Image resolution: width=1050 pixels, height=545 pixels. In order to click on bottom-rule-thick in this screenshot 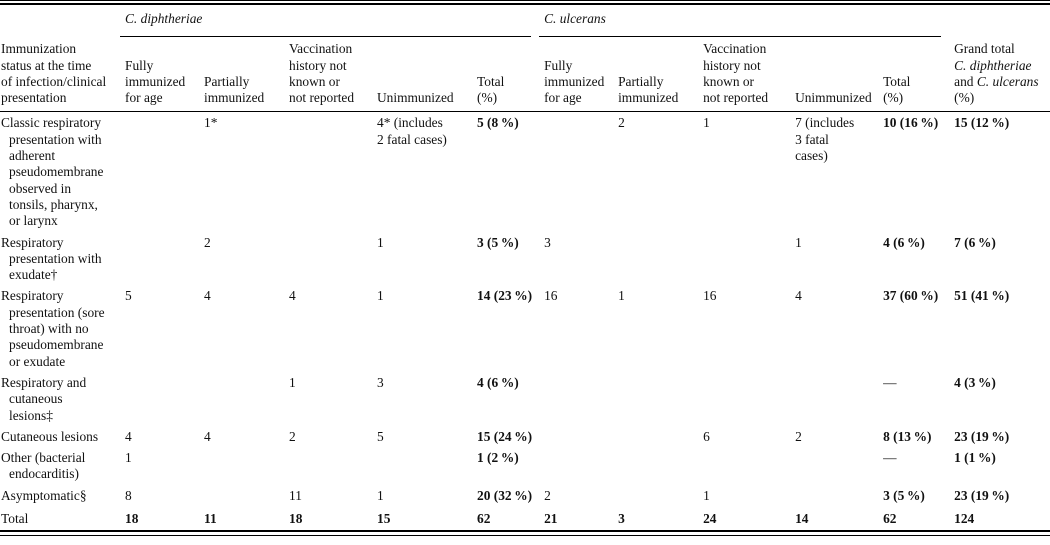, I will do `click(525, 531)`.